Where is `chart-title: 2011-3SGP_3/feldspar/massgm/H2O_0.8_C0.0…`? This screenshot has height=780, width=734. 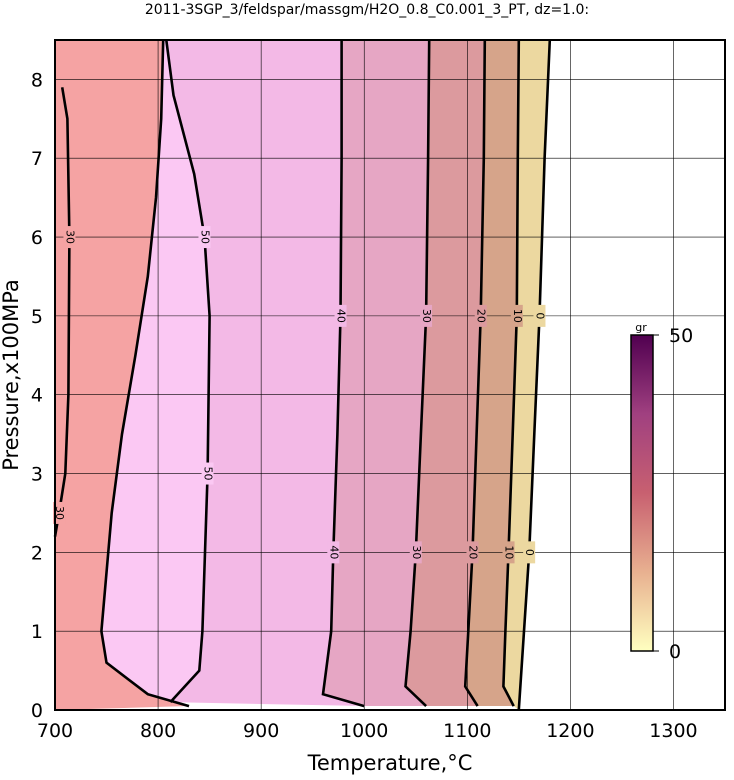 chart-title: 2011-3SGP_3/feldspar/massgm/H2O_0.8_C0.0… is located at coordinates (367, 10).